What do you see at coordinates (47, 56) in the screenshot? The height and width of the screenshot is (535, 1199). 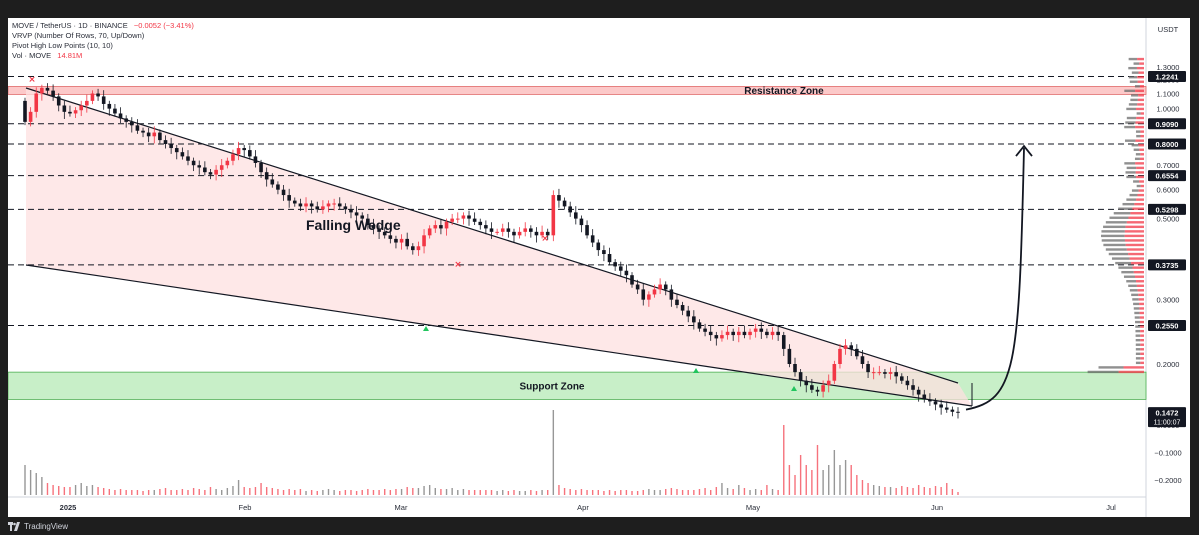 I see `legend-volume: Vol · MOVE 14.81M` at bounding box center [47, 56].